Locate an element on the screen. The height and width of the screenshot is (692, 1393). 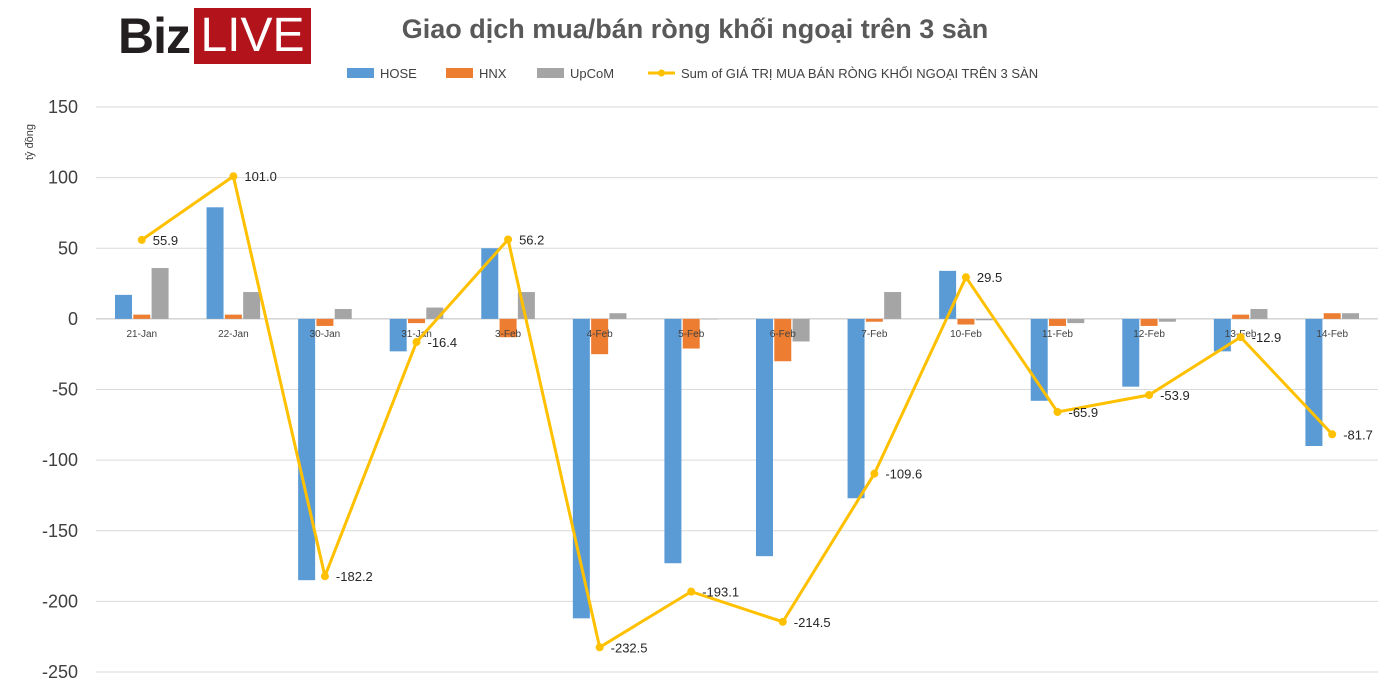
x-tick-label: 4-Feb is located at coordinates (600, 334).